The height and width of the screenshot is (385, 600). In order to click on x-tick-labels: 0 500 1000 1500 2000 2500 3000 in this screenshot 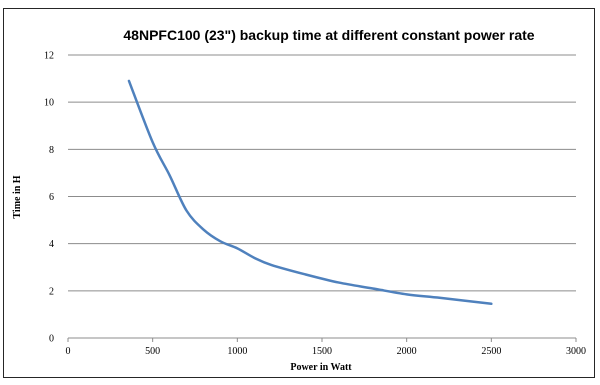, I will do `click(326, 351)`.